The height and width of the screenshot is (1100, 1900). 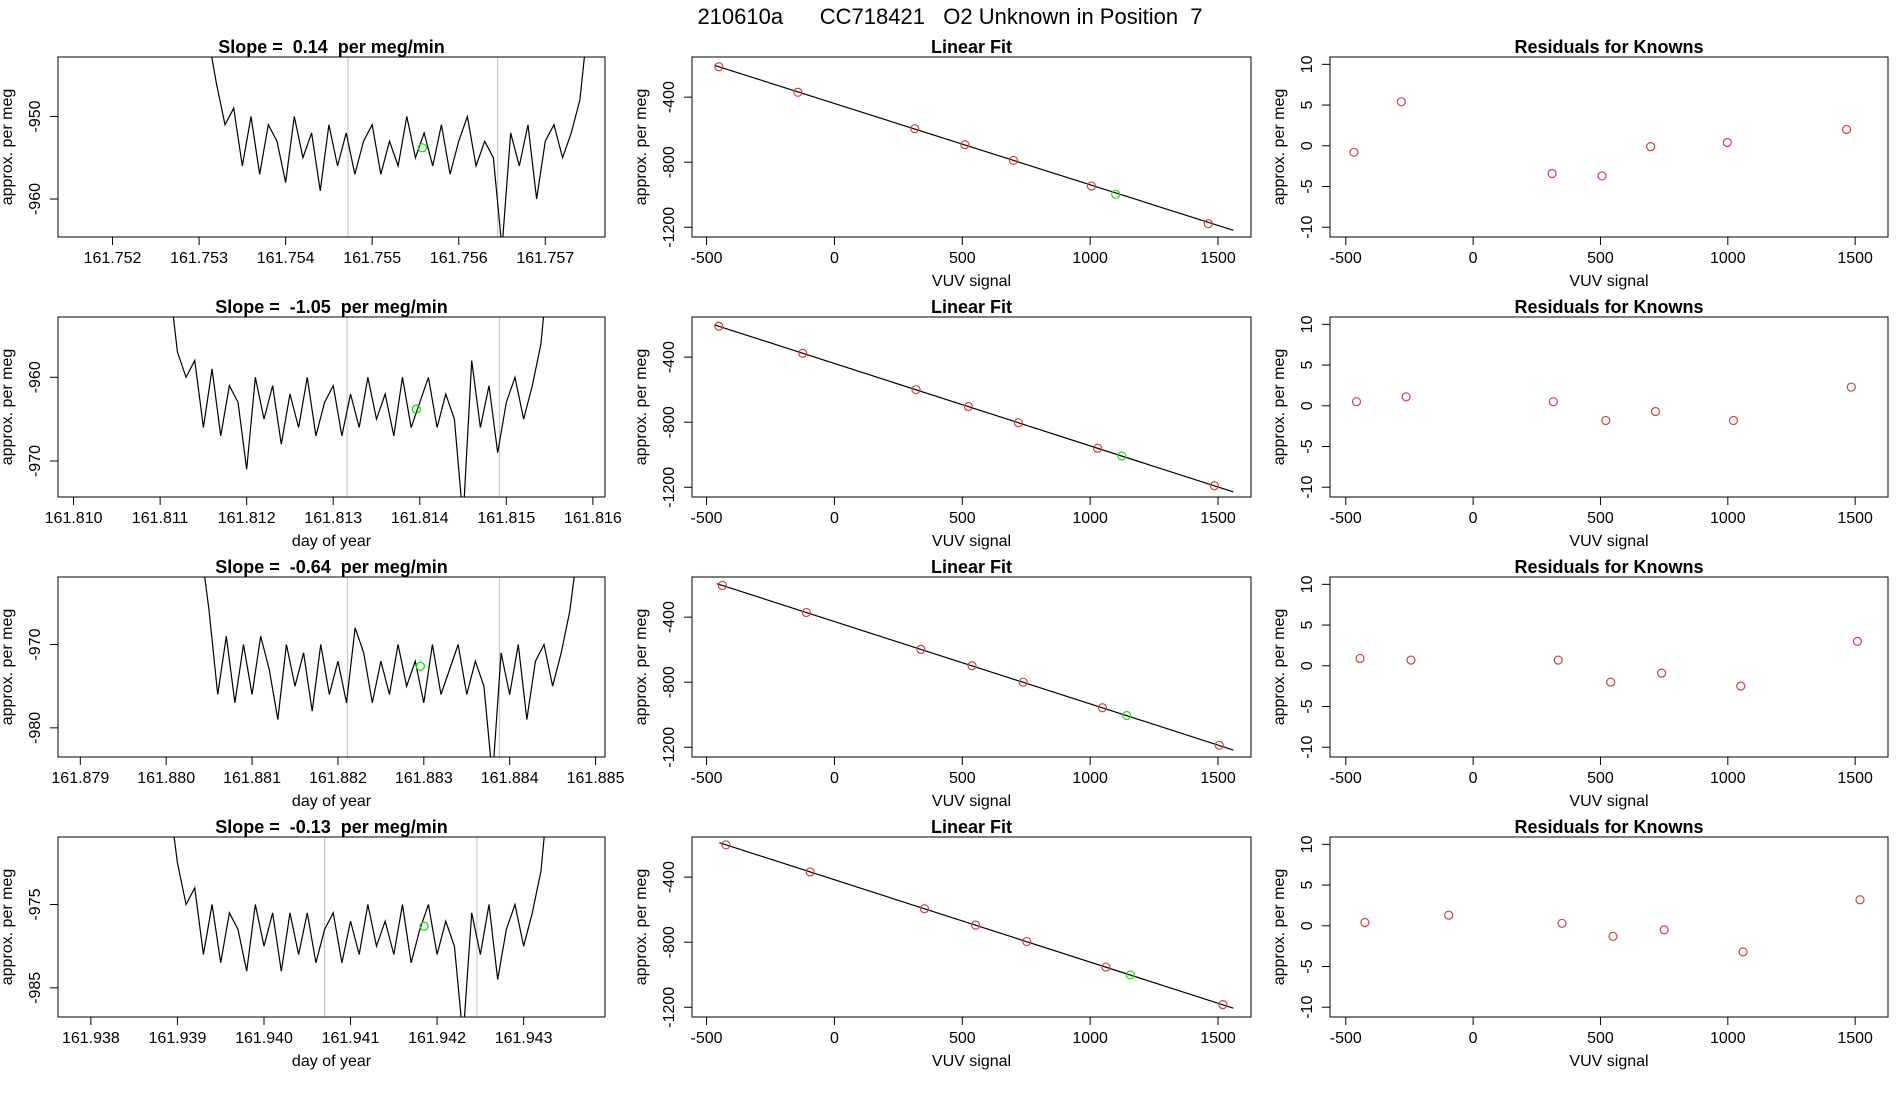 What do you see at coordinates (331, 827) in the screenshot?
I see `chart-title: Slope = -0.13 per meg/min` at bounding box center [331, 827].